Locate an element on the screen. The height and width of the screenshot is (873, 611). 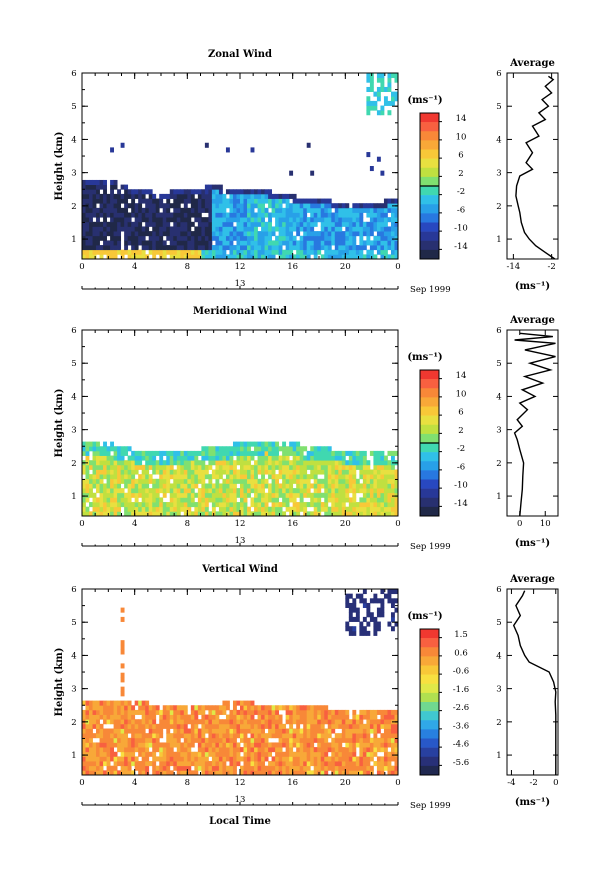
y-tick-label: 4 is located at coordinates (73, 656).